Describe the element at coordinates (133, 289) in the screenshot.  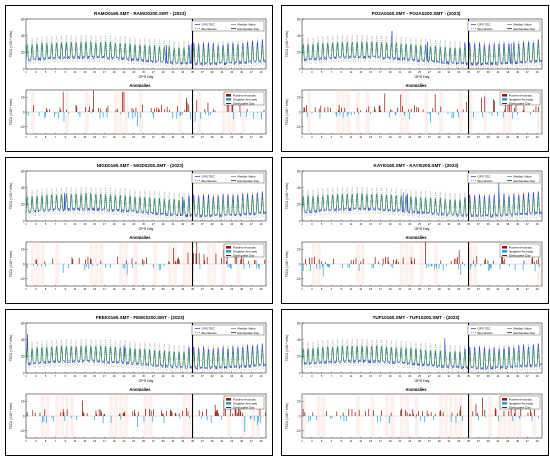
I see `x-tick-label: 23` at that location.